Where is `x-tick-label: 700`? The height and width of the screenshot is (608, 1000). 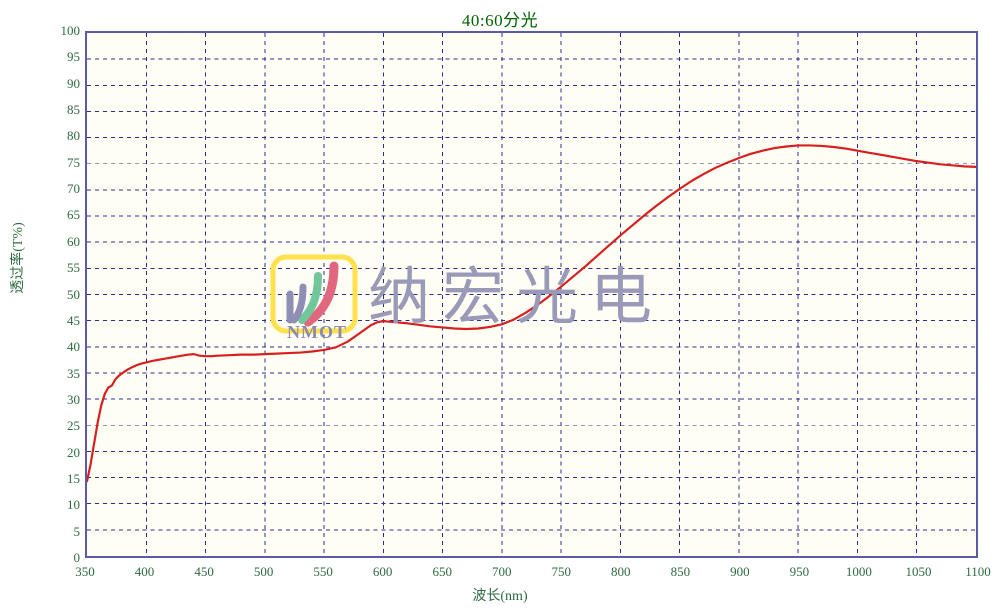 x-tick-label: 700 is located at coordinates (501, 571).